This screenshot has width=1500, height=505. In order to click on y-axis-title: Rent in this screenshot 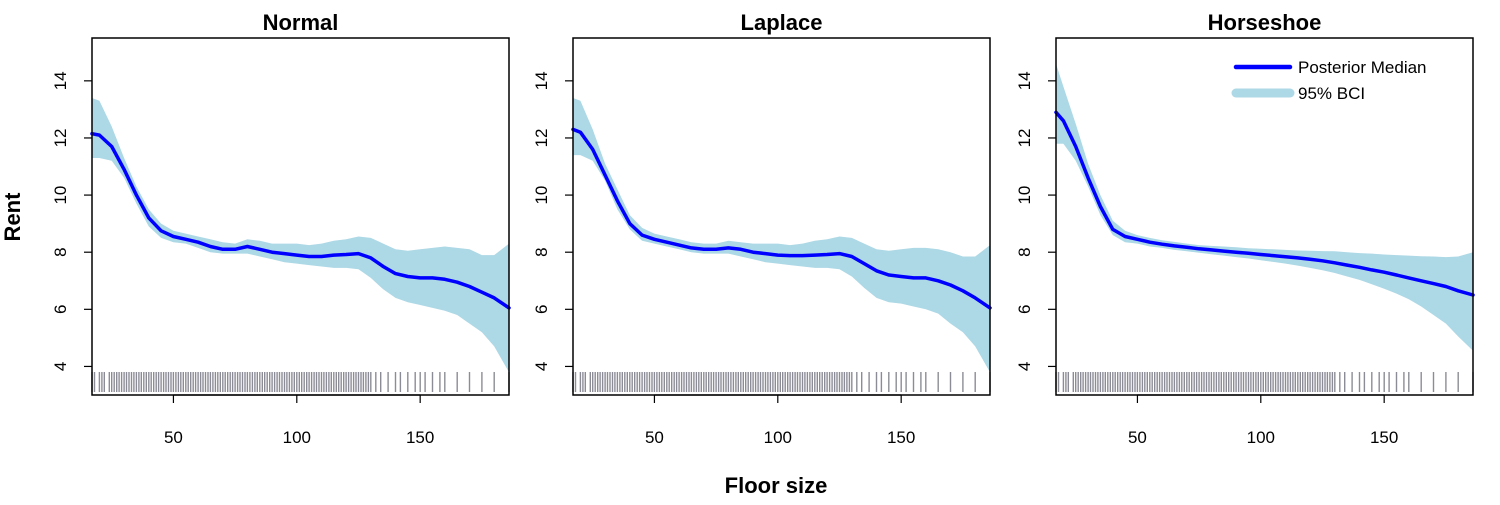, I will do `click(12, 217)`.